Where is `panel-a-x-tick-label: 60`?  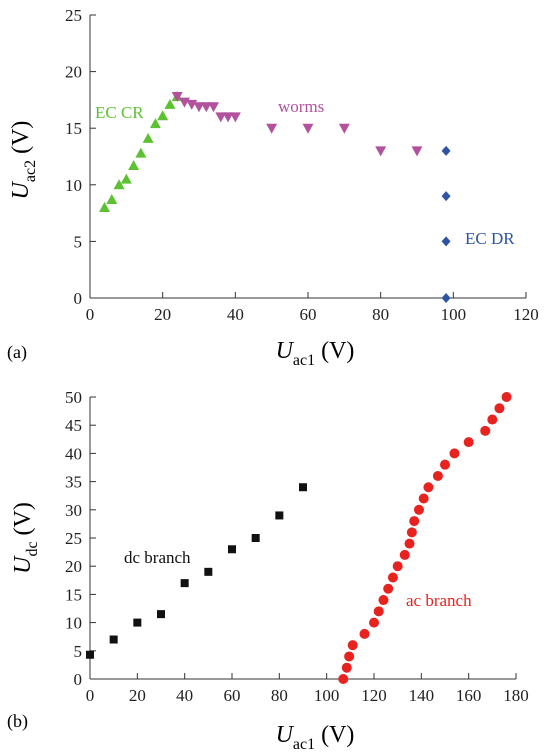 panel-a-x-tick-label: 60 is located at coordinates (308, 314).